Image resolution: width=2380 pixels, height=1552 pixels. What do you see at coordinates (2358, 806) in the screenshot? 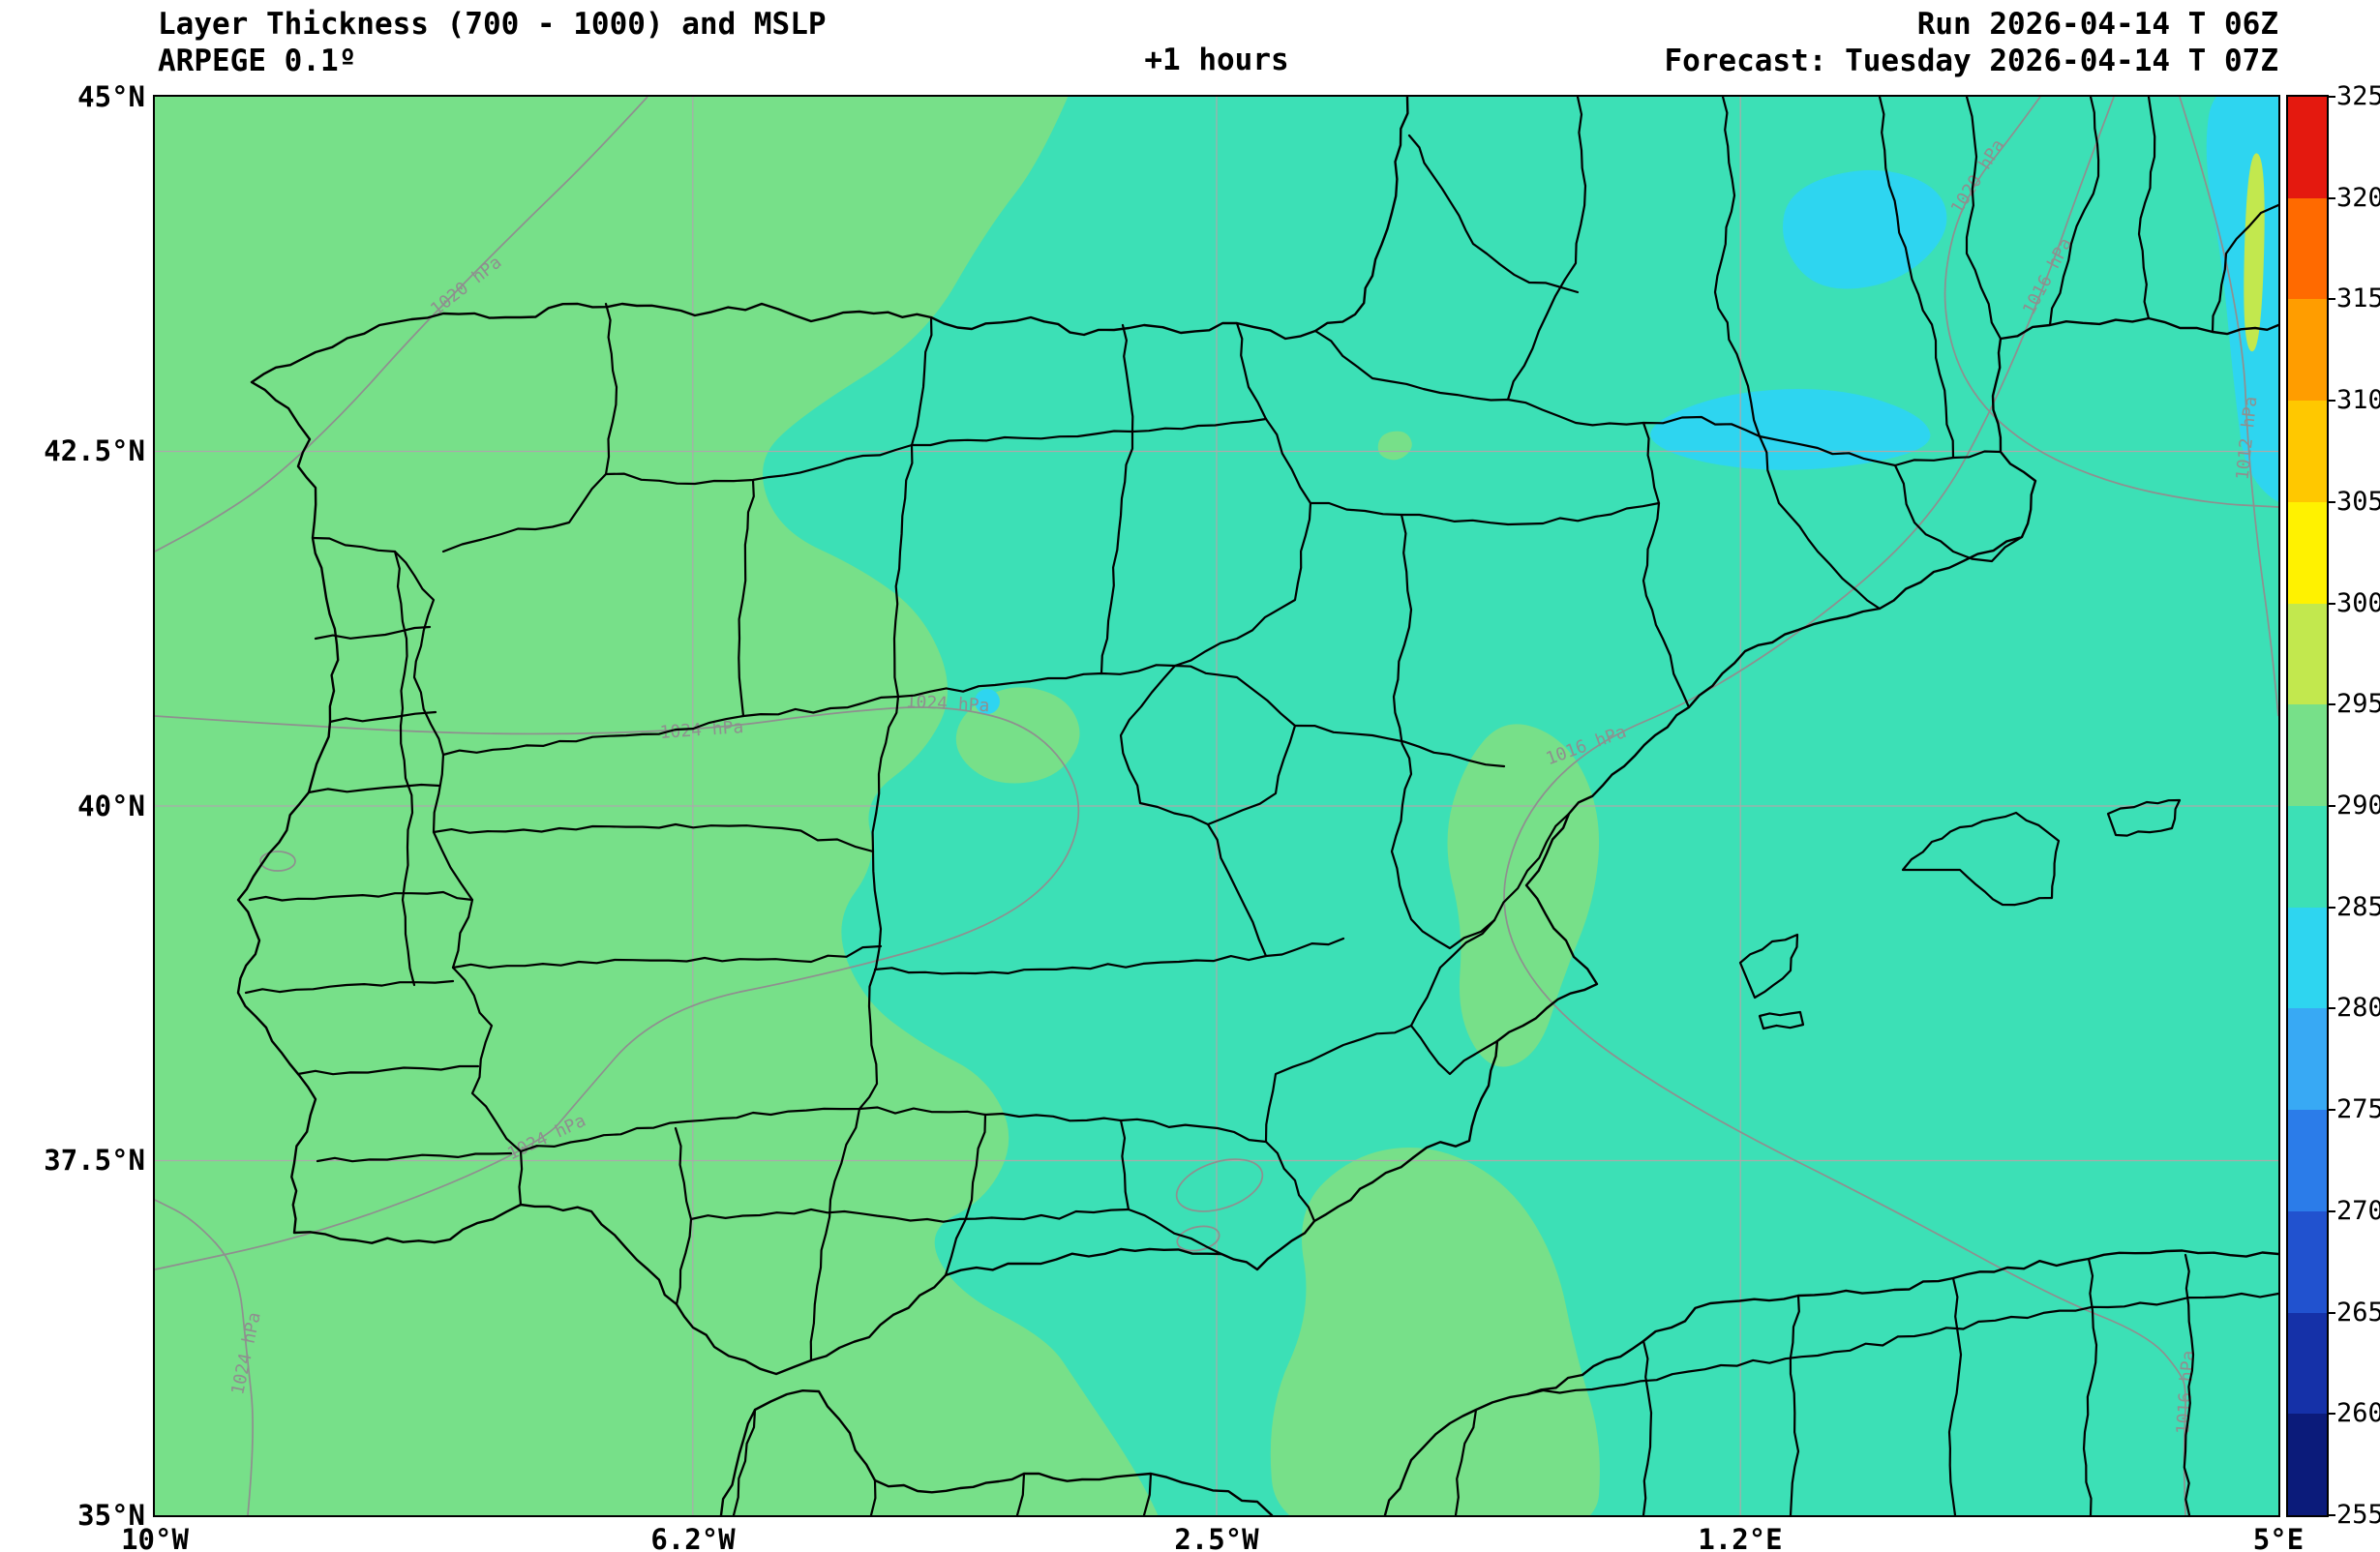
I see `colorbar-tick-label: 290` at bounding box center [2358, 806].